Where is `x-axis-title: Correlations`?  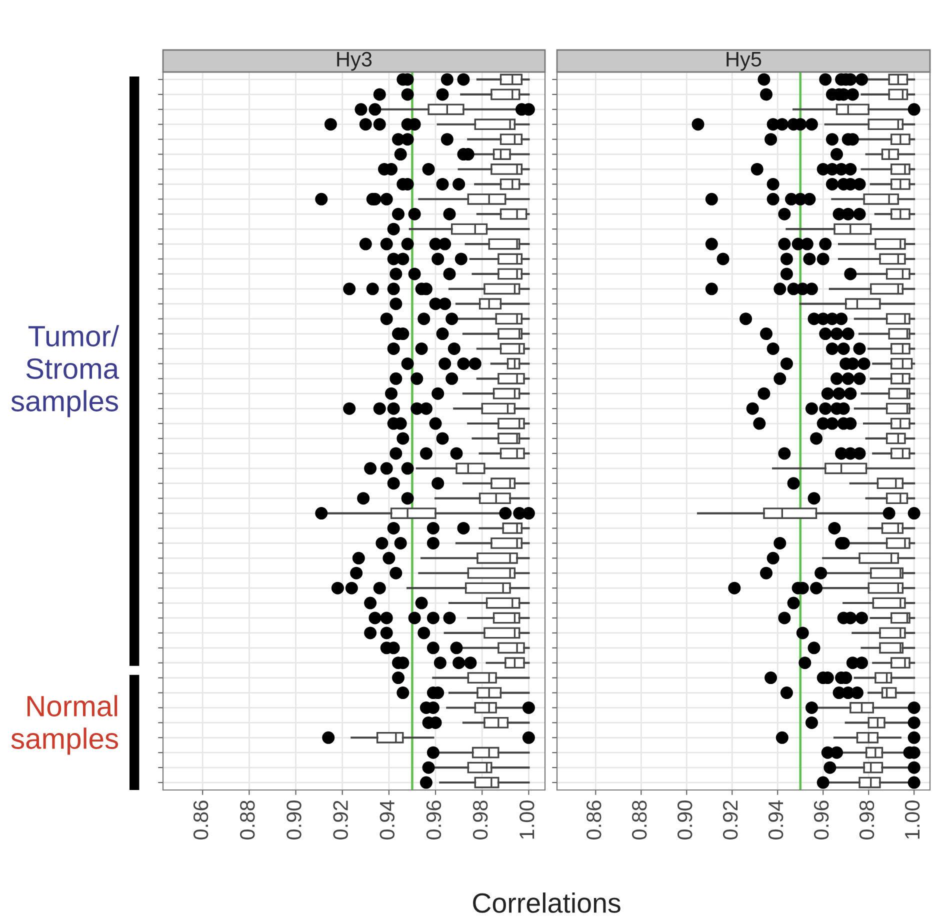
x-axis-title: Correlations is located at coordinates (546, 902).